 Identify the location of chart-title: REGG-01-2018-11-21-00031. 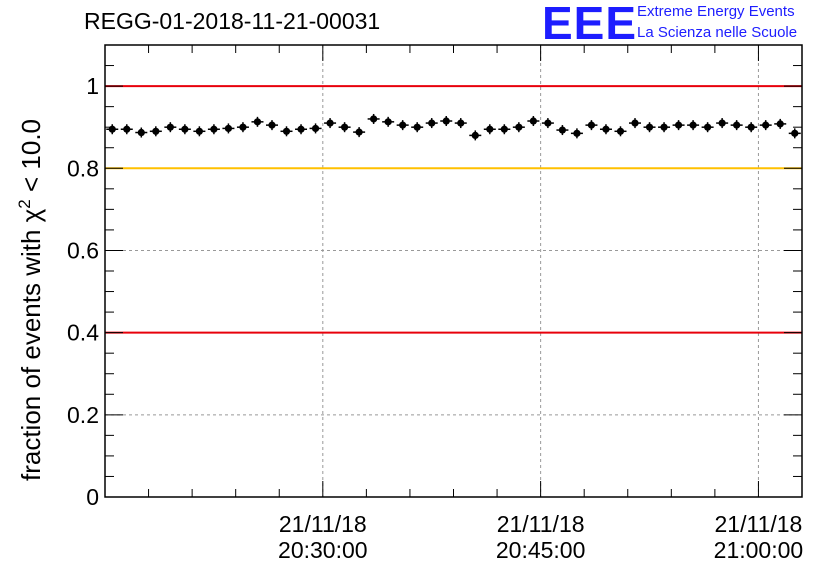
(232, 21).